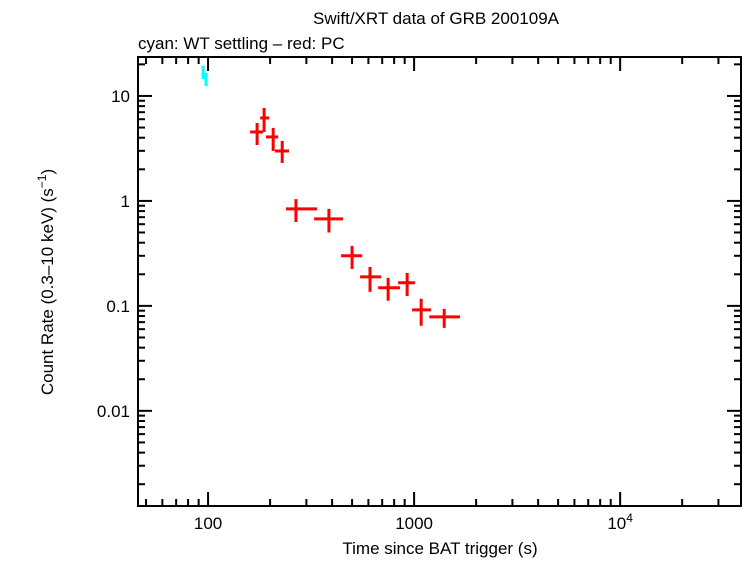 Image resolution: width=746 pixels, height=563 pixels. Describe the element at coordinates (414, 523) in the screenshot. I see `x-tick-label: 1000` at that location.